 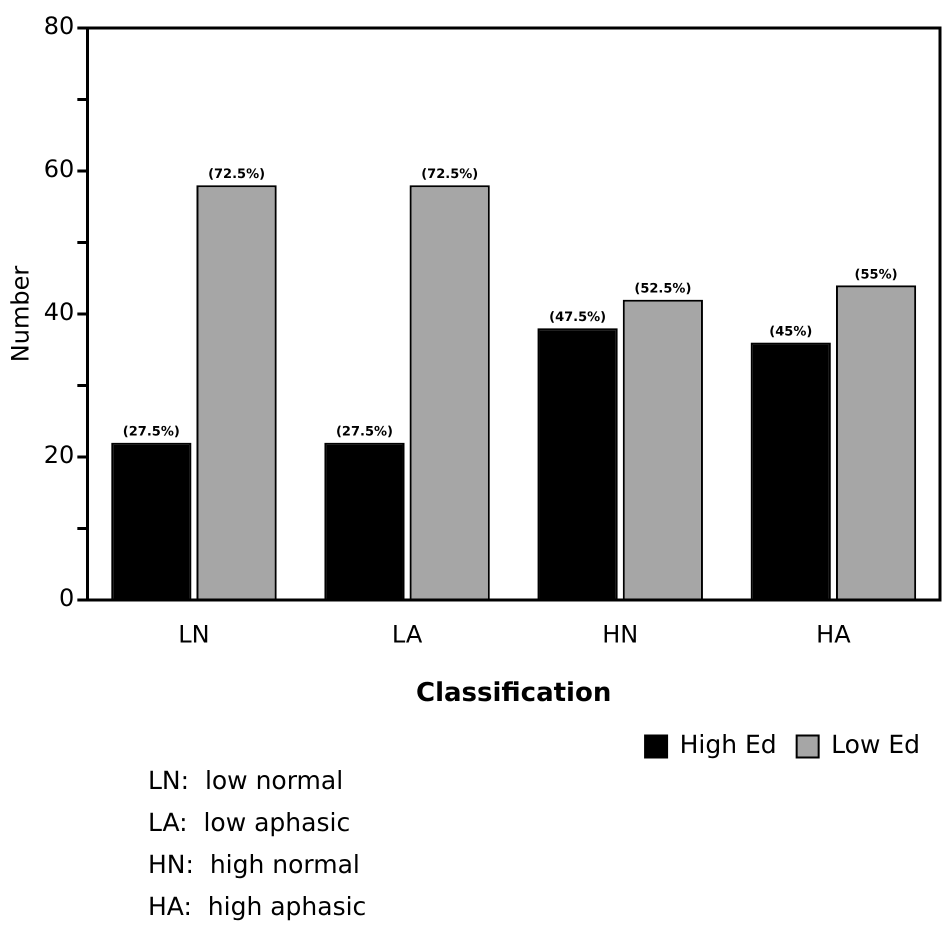 I want to click on text: LN: low normal, so click(x=246, y=781).